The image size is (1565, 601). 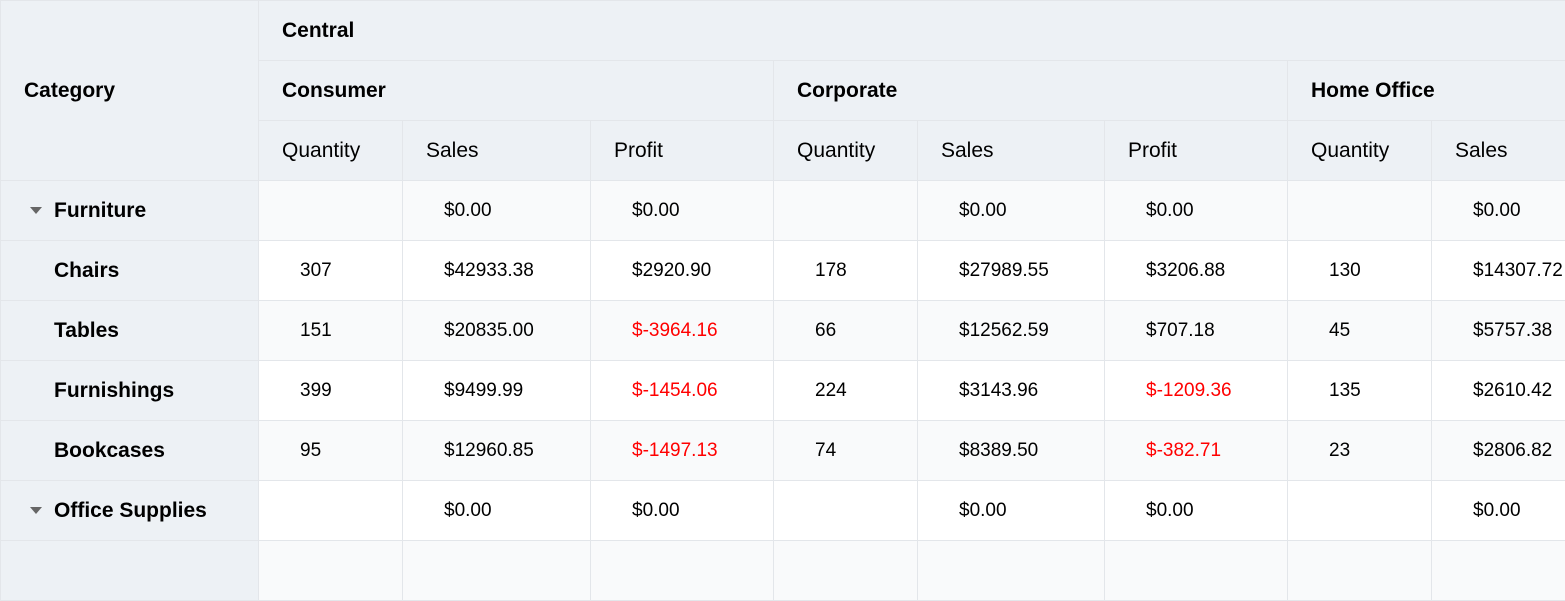 I want to click on row-header-category: Category, so click(x=130, y=91).